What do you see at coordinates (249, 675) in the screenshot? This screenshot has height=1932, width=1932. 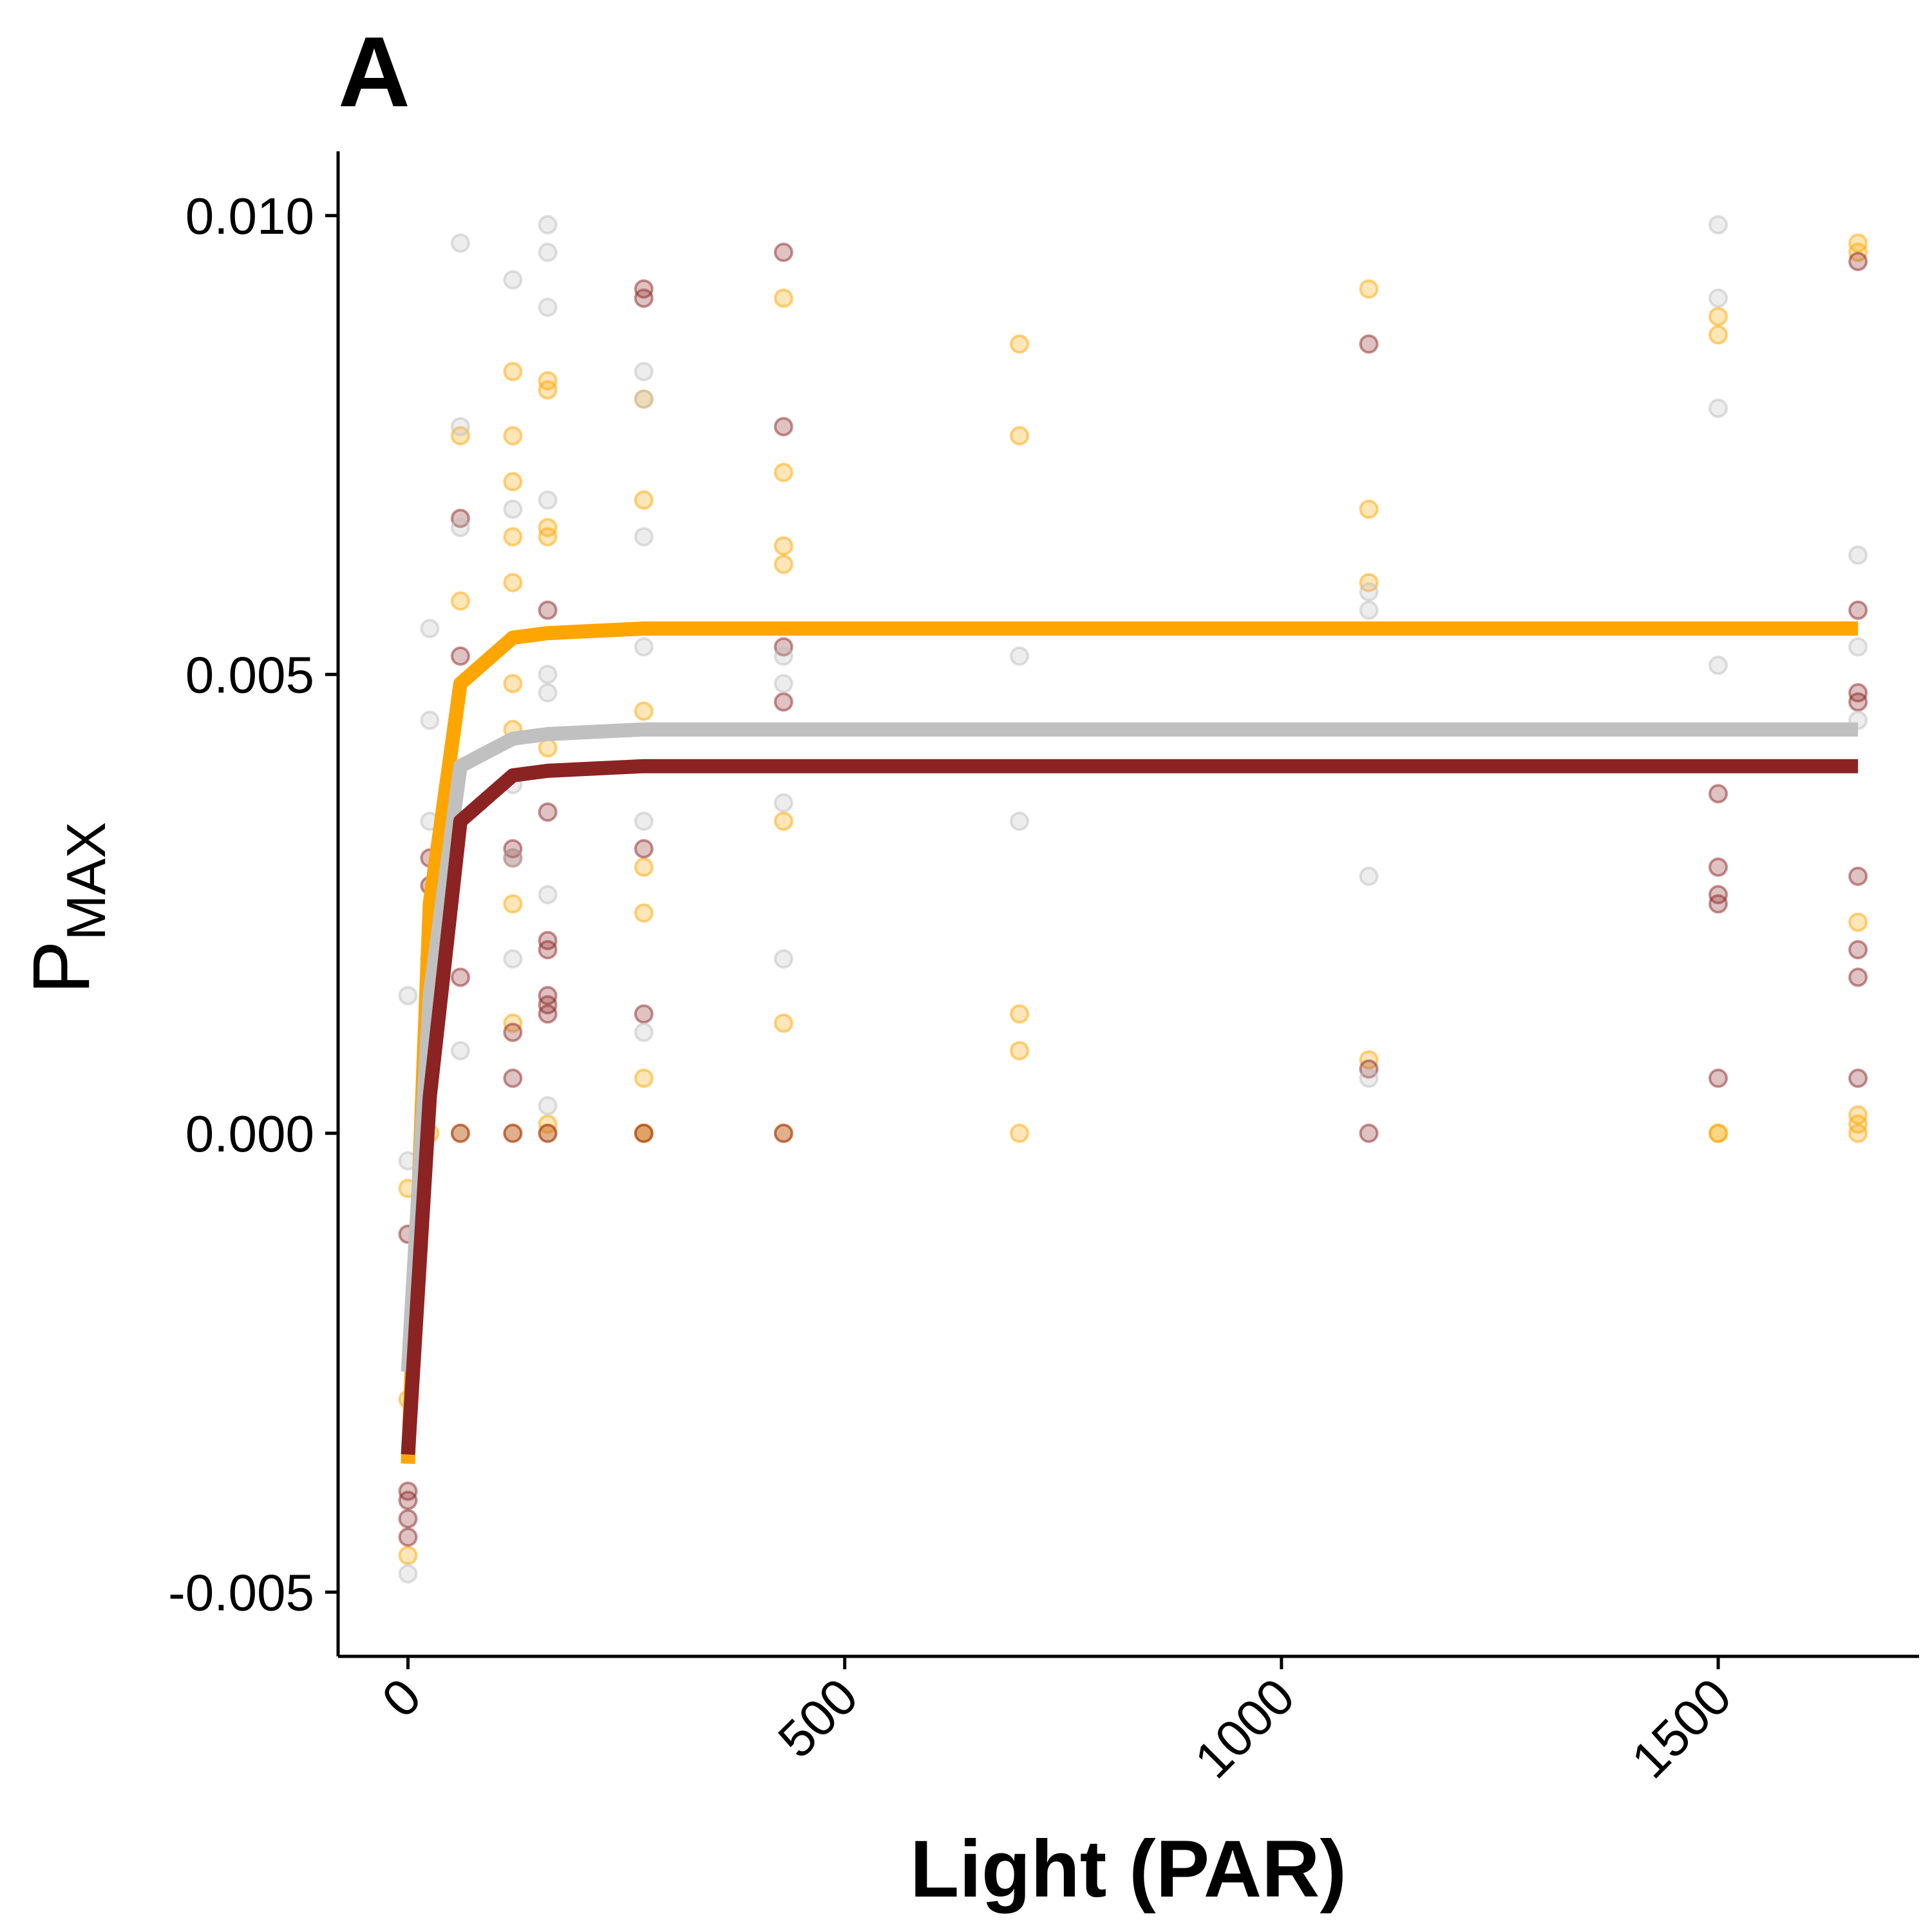 I see `y-tick-label: 0.005` at bounding box center [249, 675].